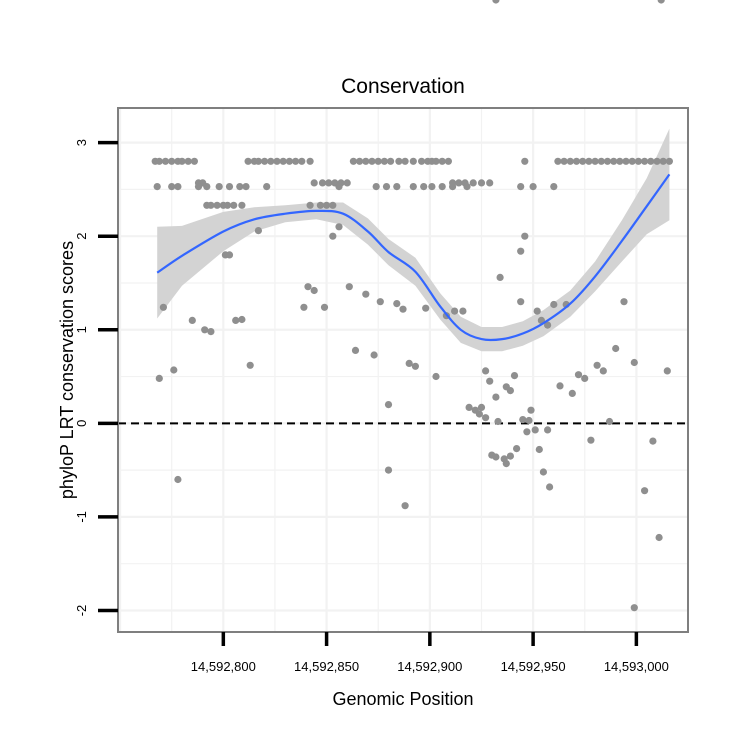 The image size is (750, 750). I want to click on y-axis-title: phyloP LRT conservation scores, so click(67, 370).